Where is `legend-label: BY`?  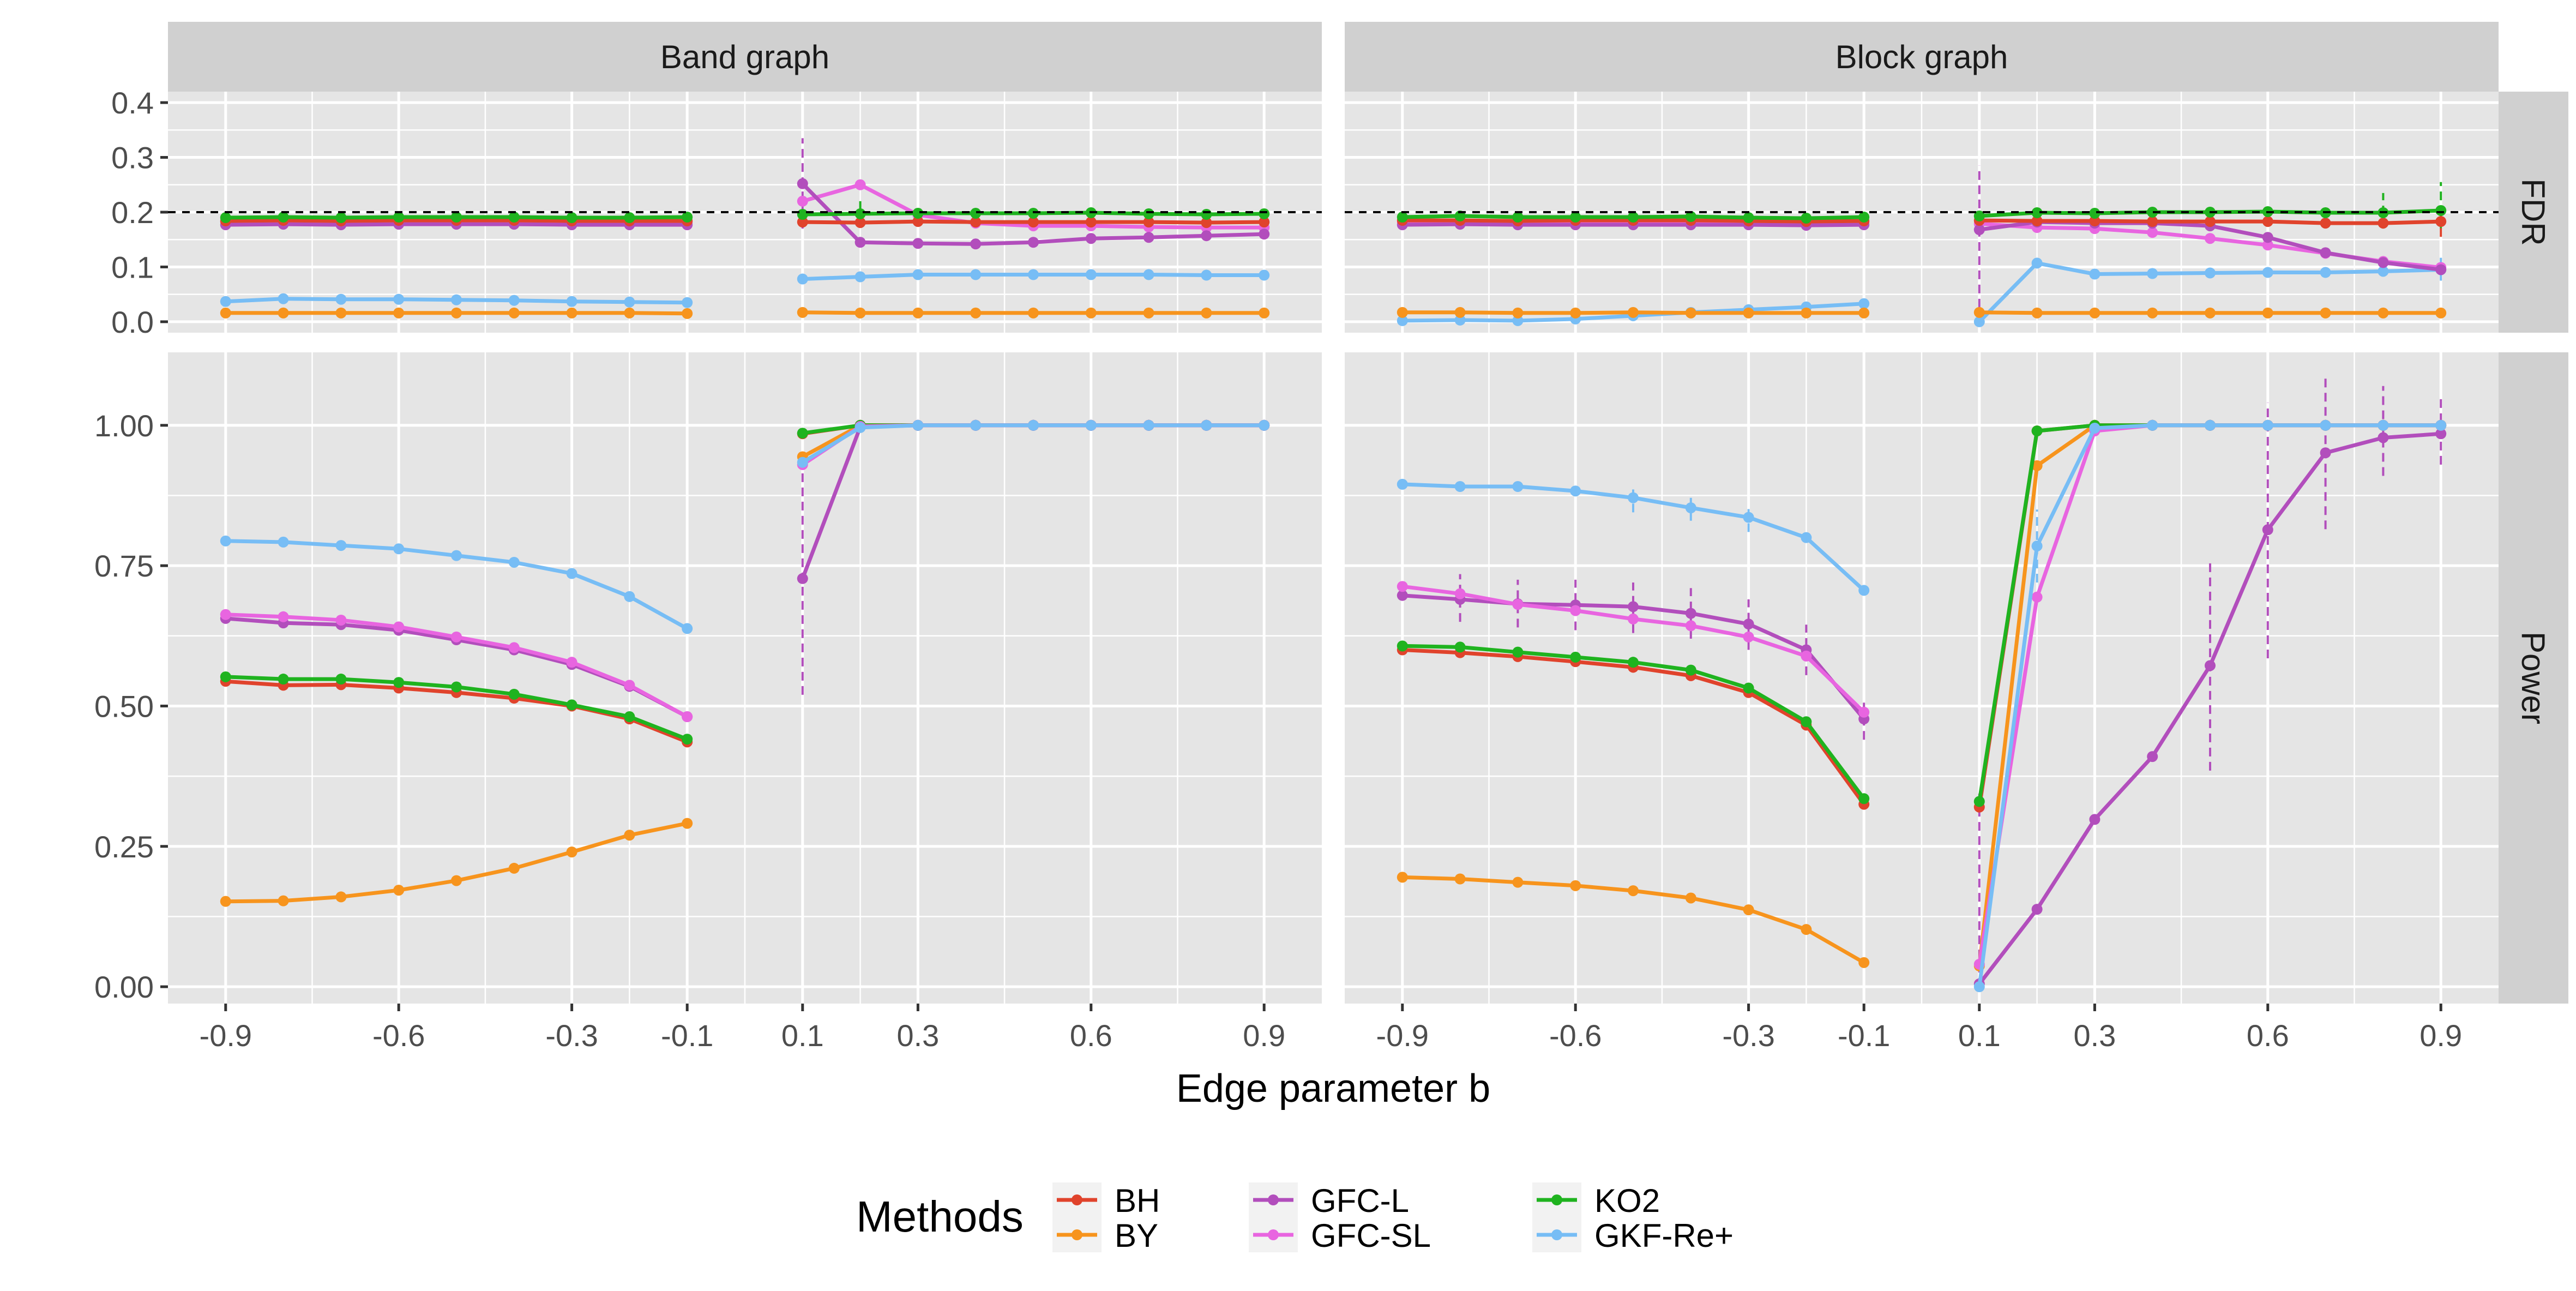
legend-label: BY is located at coordinates (1136, 1235).